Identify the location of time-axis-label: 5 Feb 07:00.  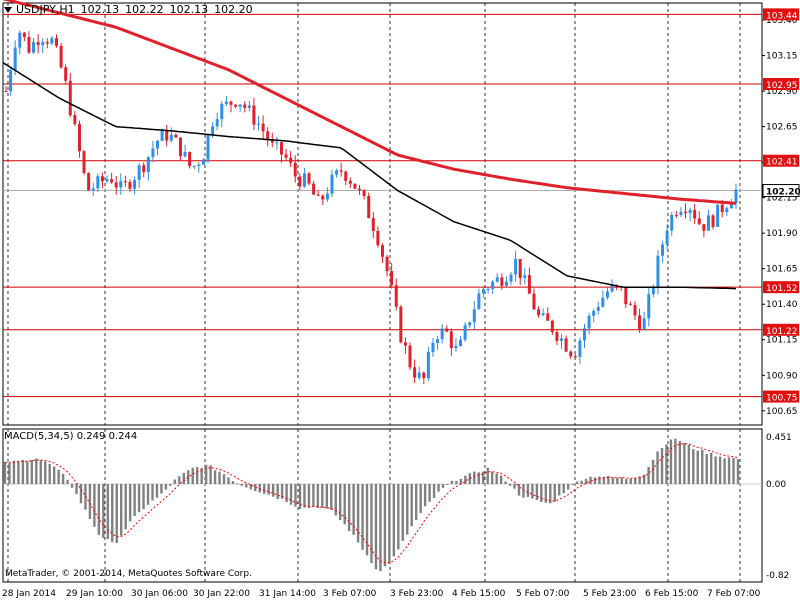
(543, 594).